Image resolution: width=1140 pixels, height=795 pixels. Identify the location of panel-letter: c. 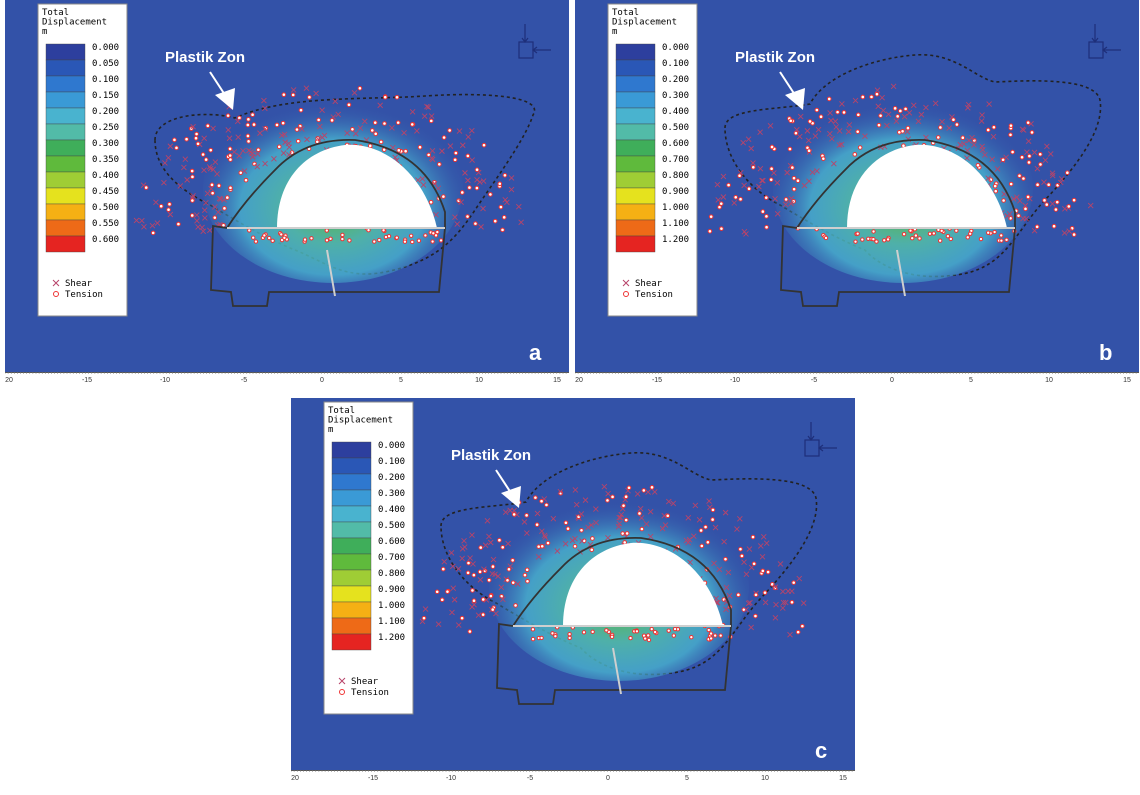
(821, 750).